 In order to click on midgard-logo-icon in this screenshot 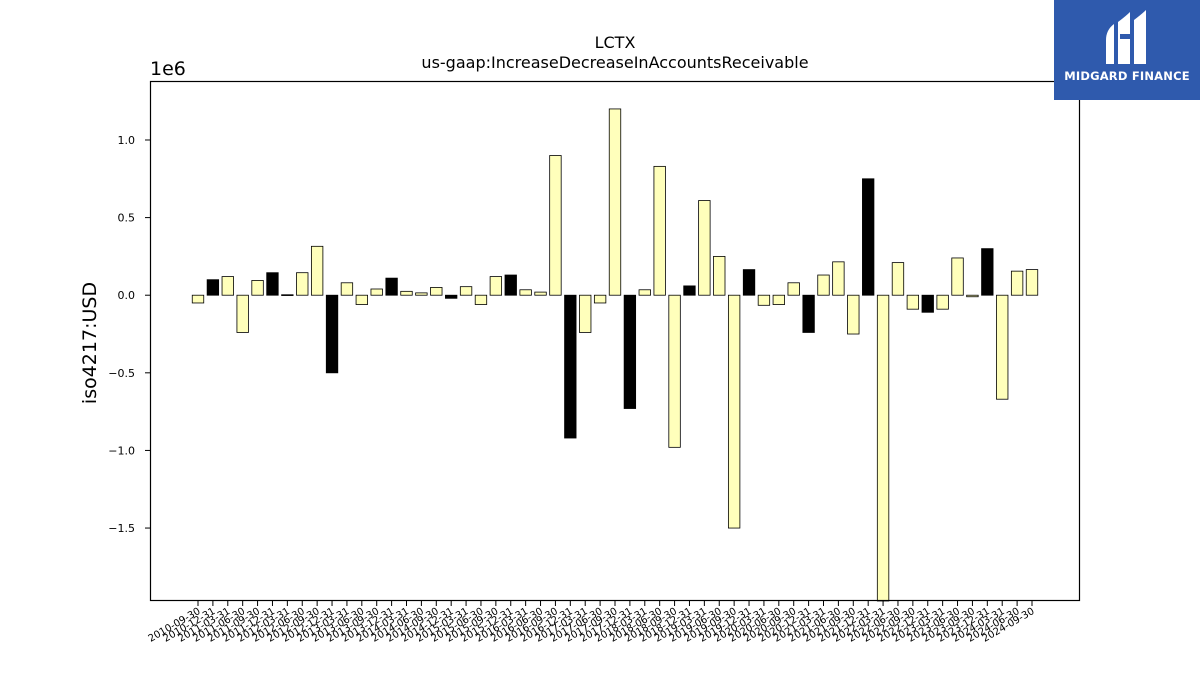, I will do `click(1126, 37)`.